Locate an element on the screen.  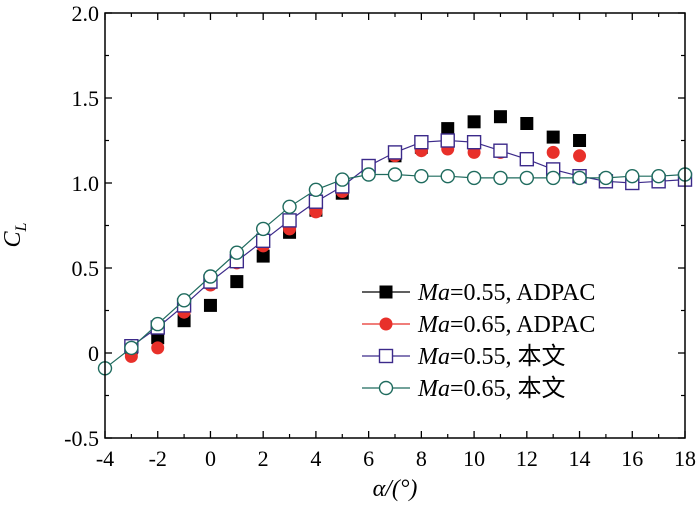
y-tick-label: 0.5 is located at coordinates (86, 268).